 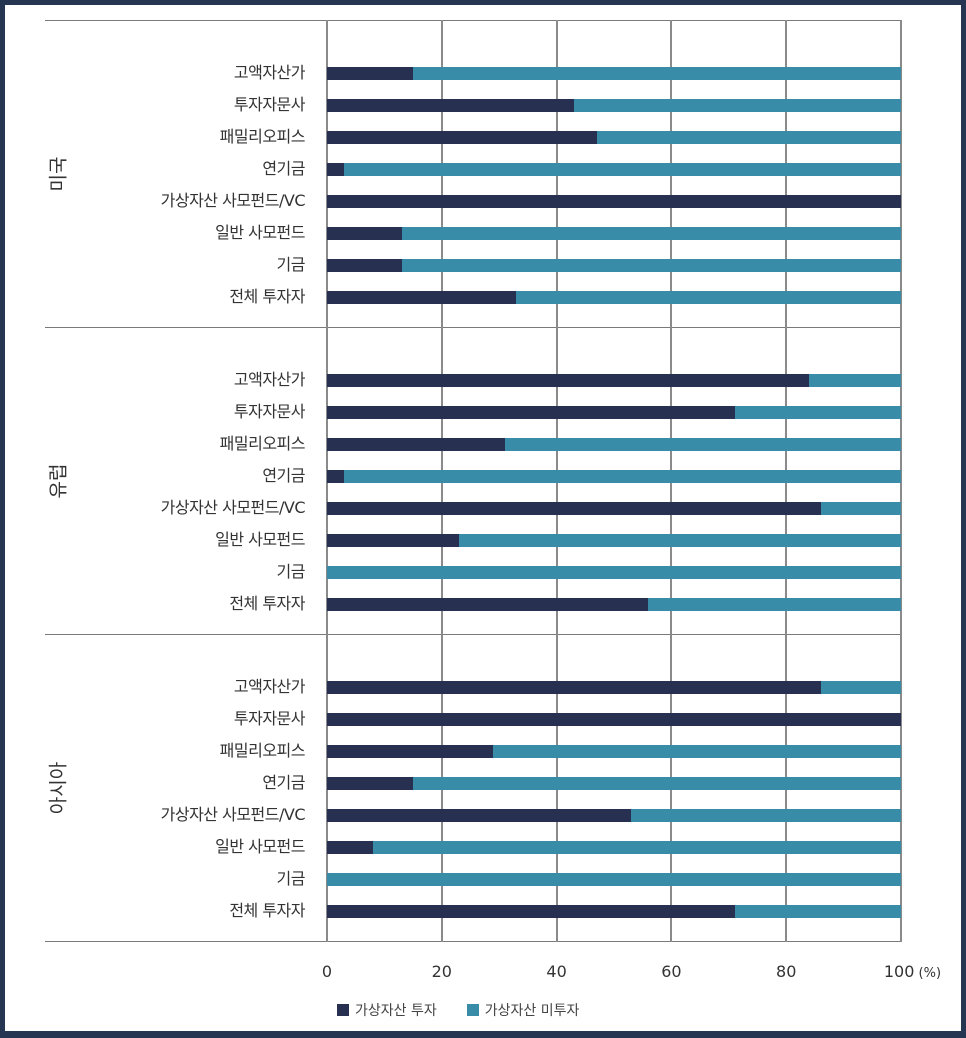 I want to click on gridline, so click(x=901, y=481).